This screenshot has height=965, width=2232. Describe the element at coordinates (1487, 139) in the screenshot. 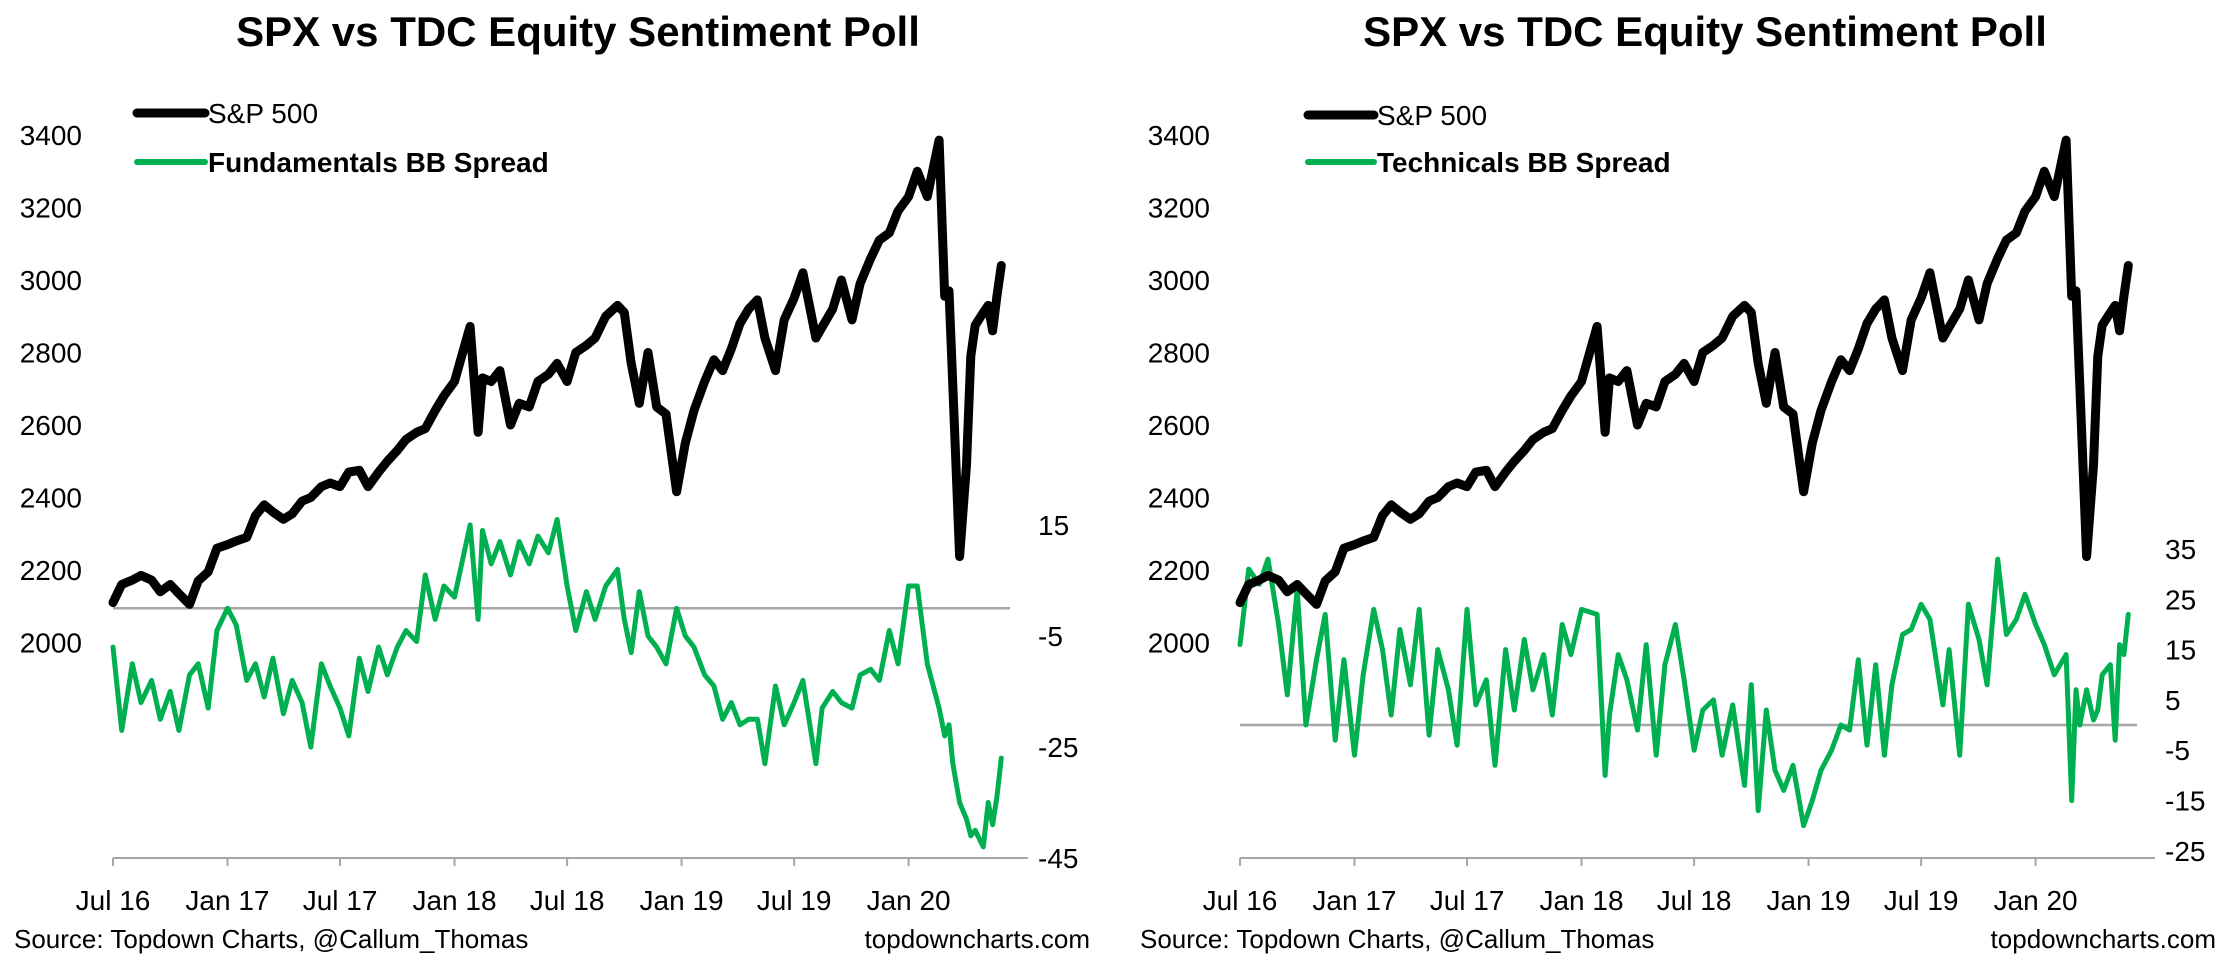

I see `legend: S&P 500 Technicals BB Spread` at that location.